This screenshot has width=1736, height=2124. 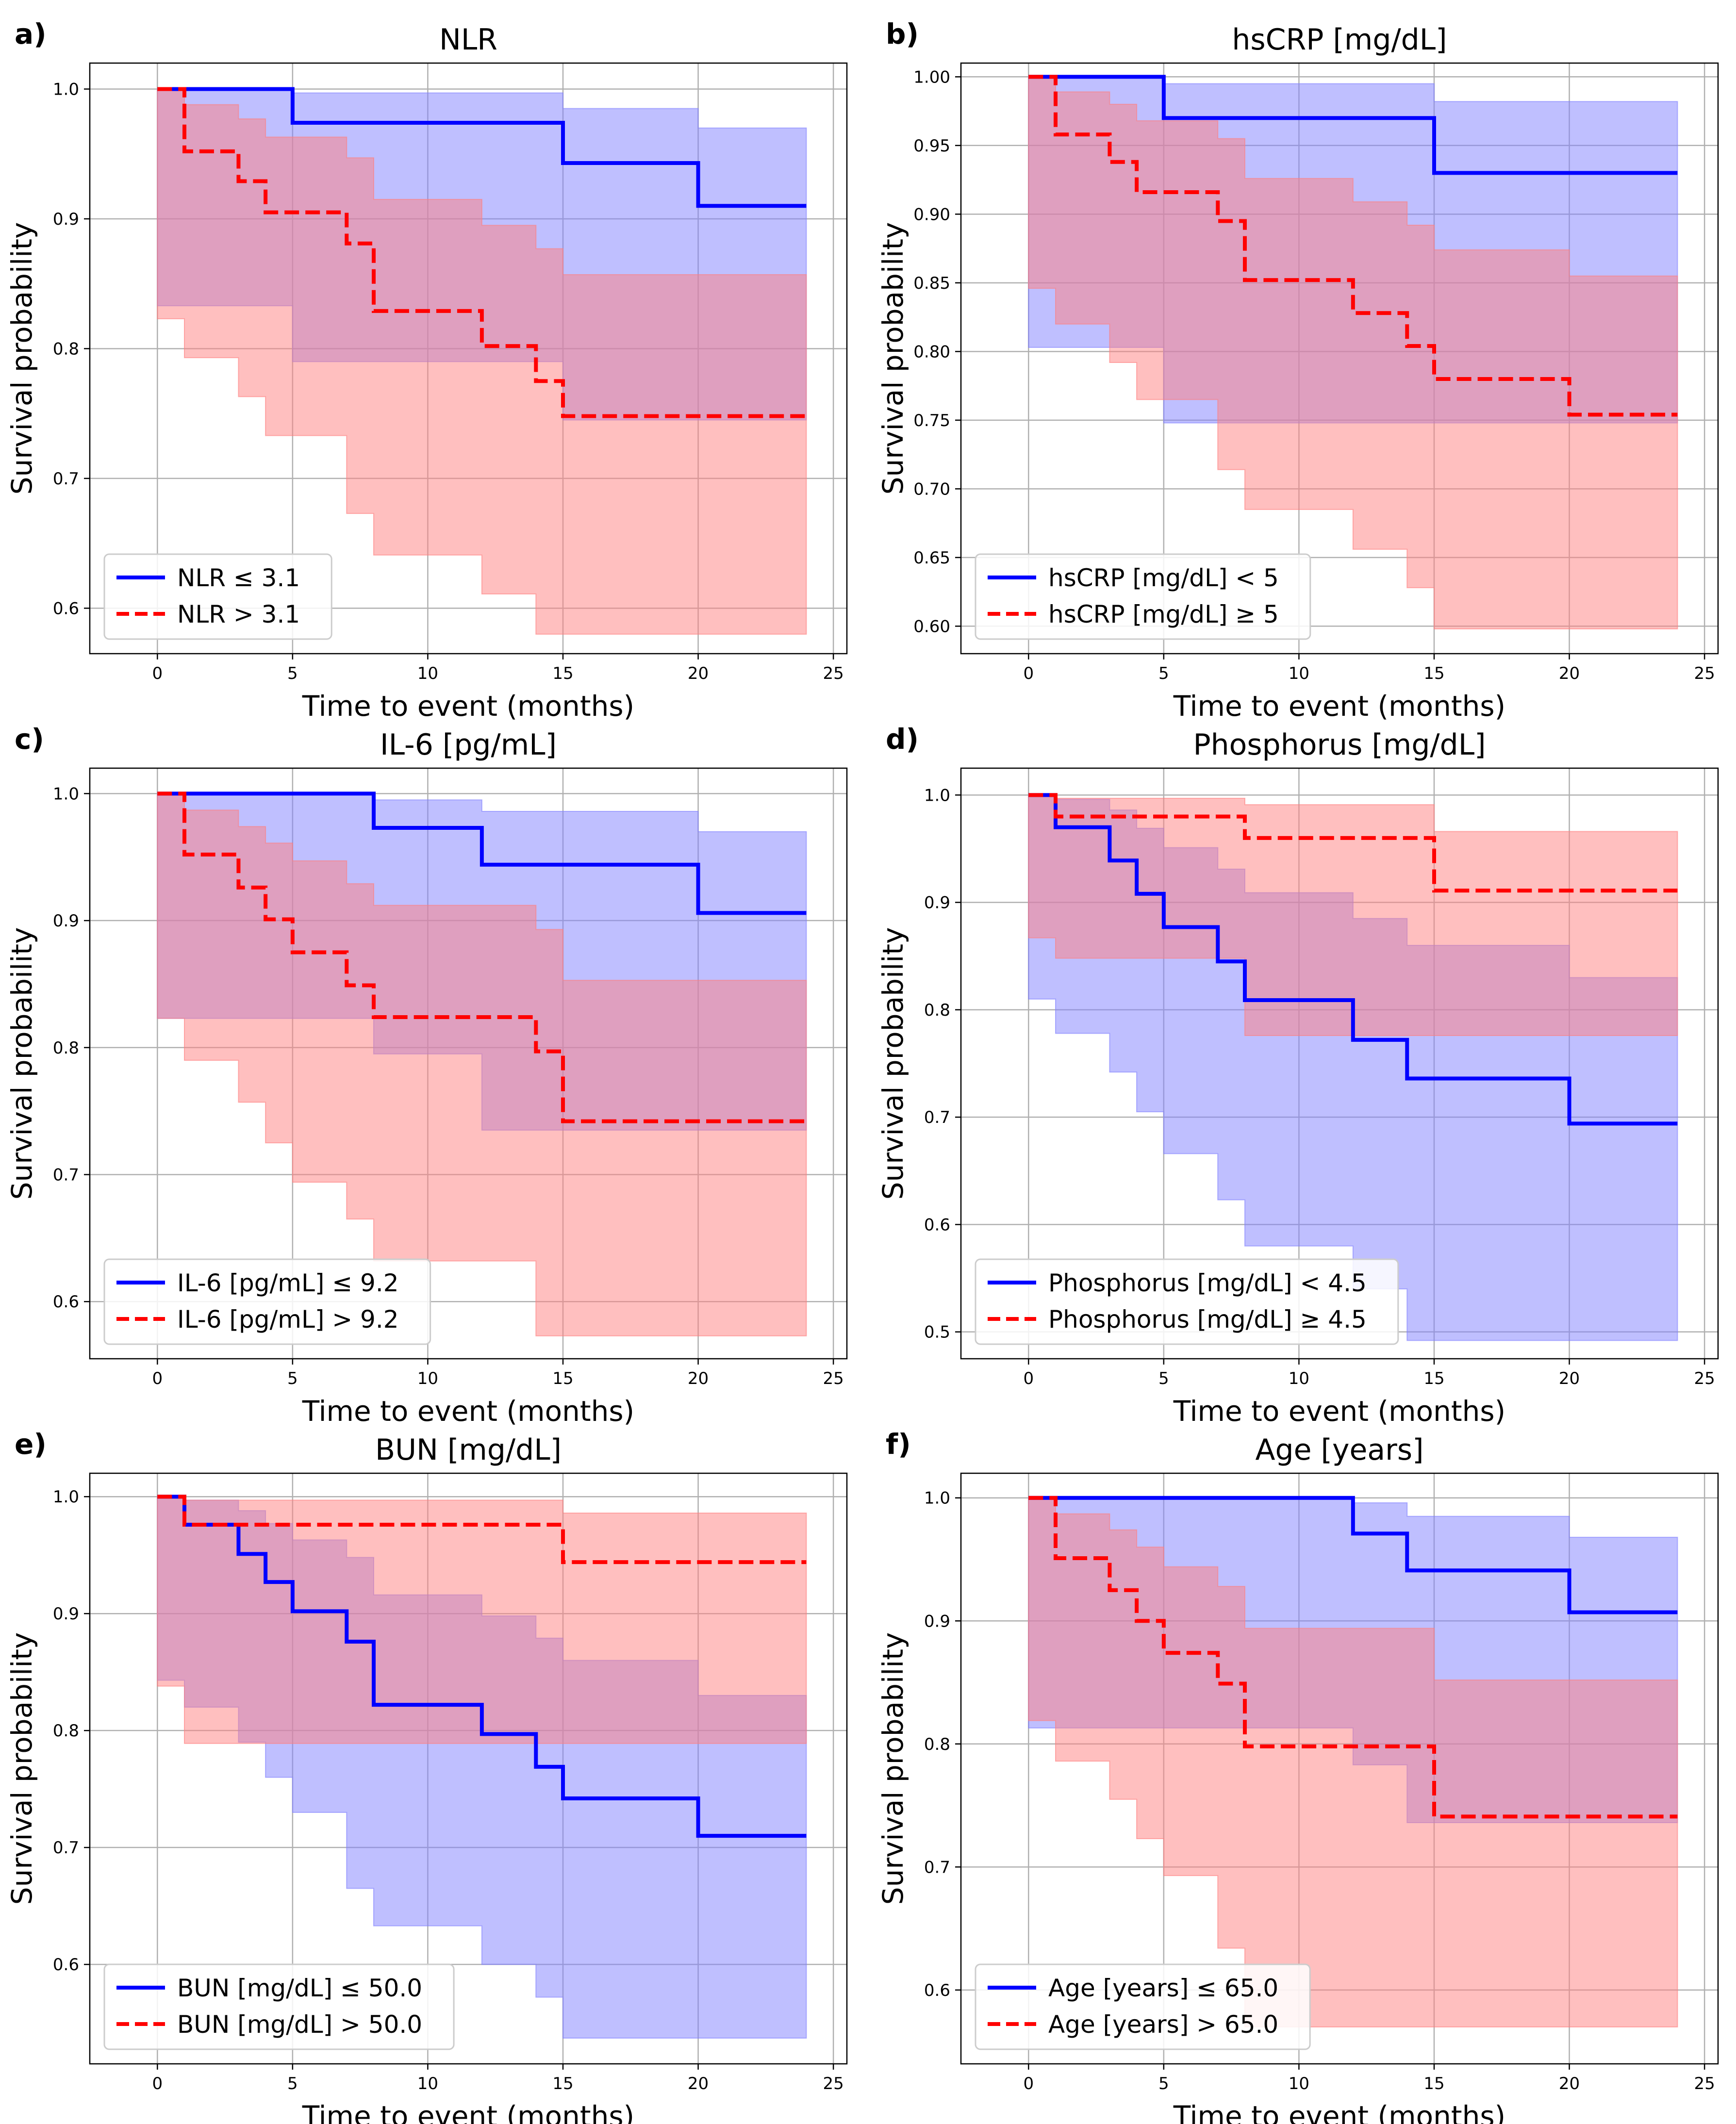 What do you see at coordinates (1163, 614) in the screenshot?
I see `legend-label-group-high: hsCRP [mg/dL] ≥ 5` at bounding box center [1163, 614].